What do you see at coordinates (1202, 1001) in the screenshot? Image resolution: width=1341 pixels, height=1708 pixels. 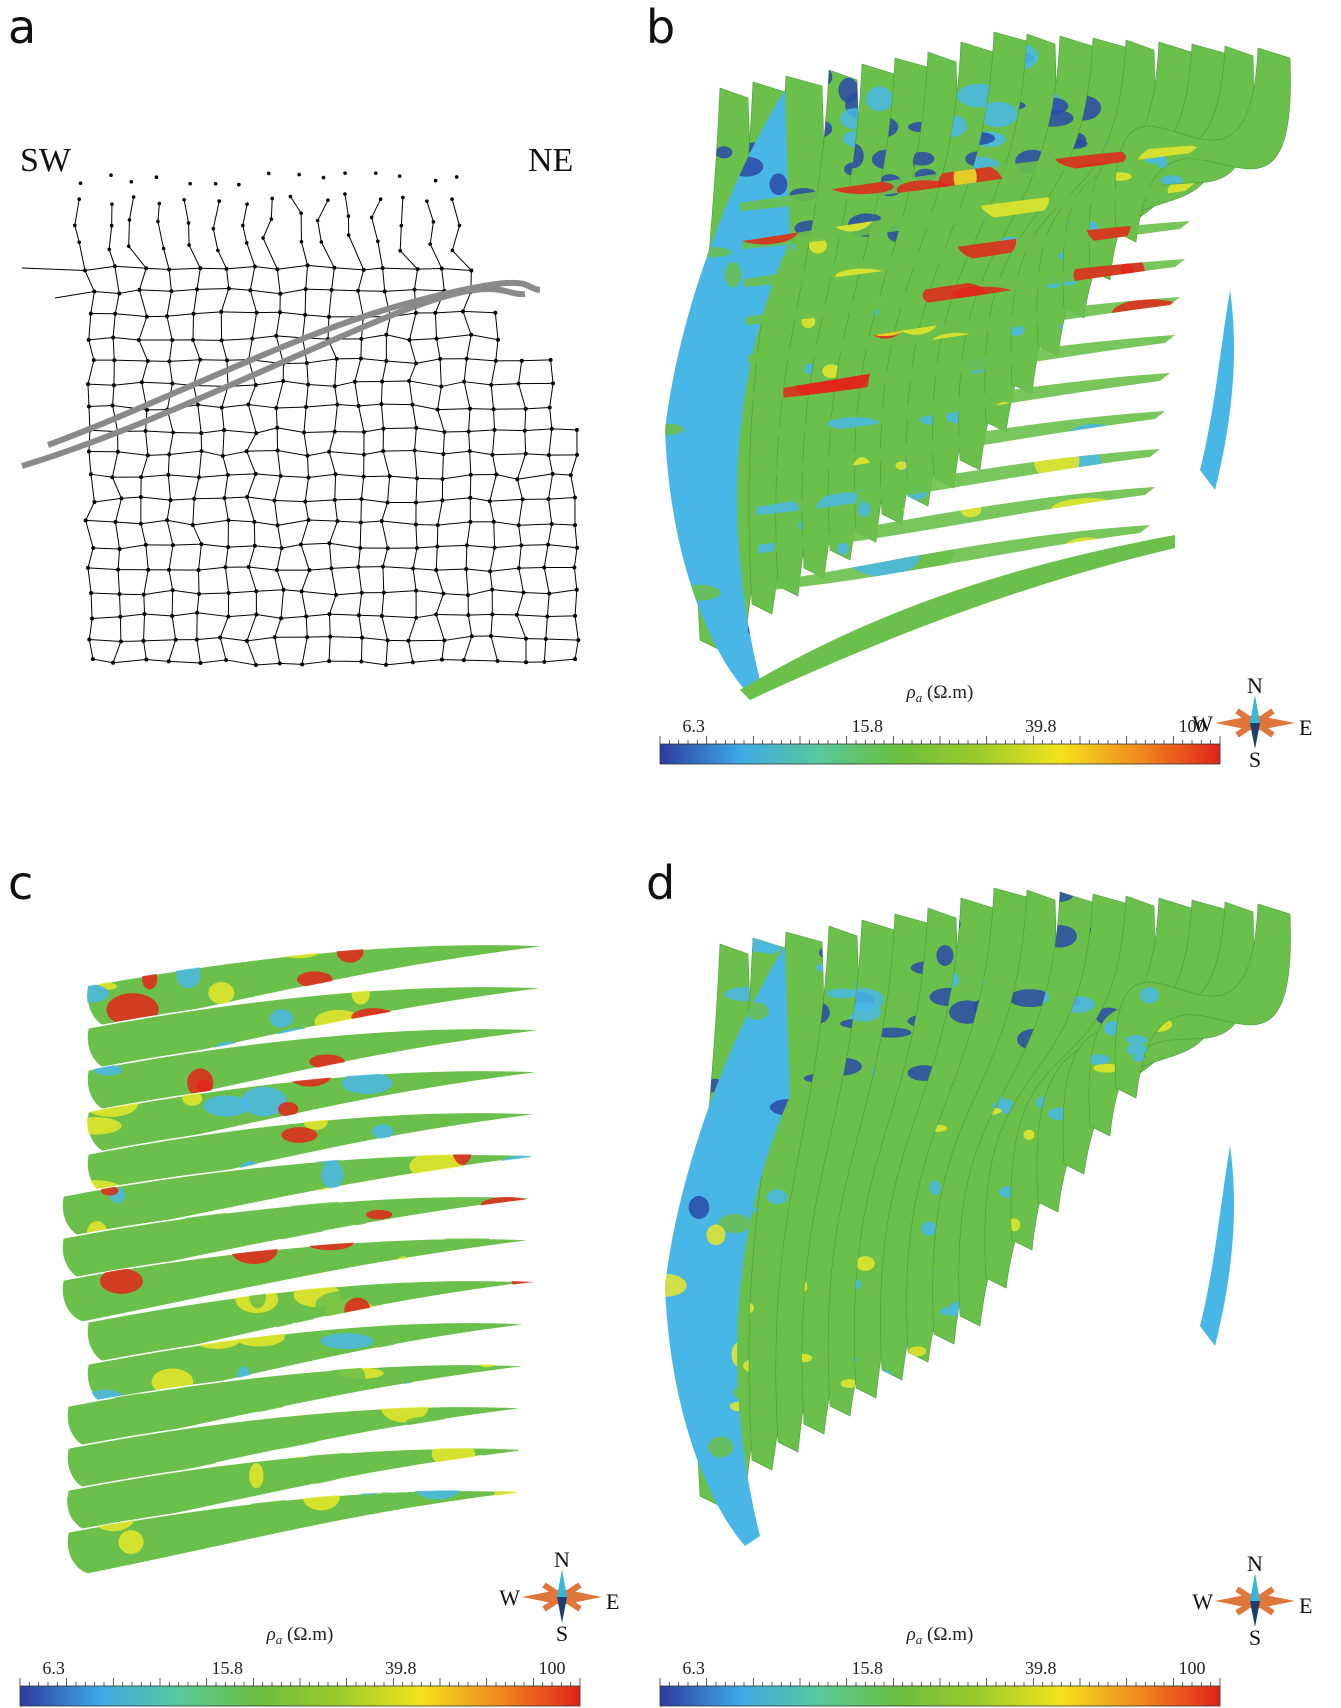 I see `vertical-section` at bounding box center [1202, 1001].